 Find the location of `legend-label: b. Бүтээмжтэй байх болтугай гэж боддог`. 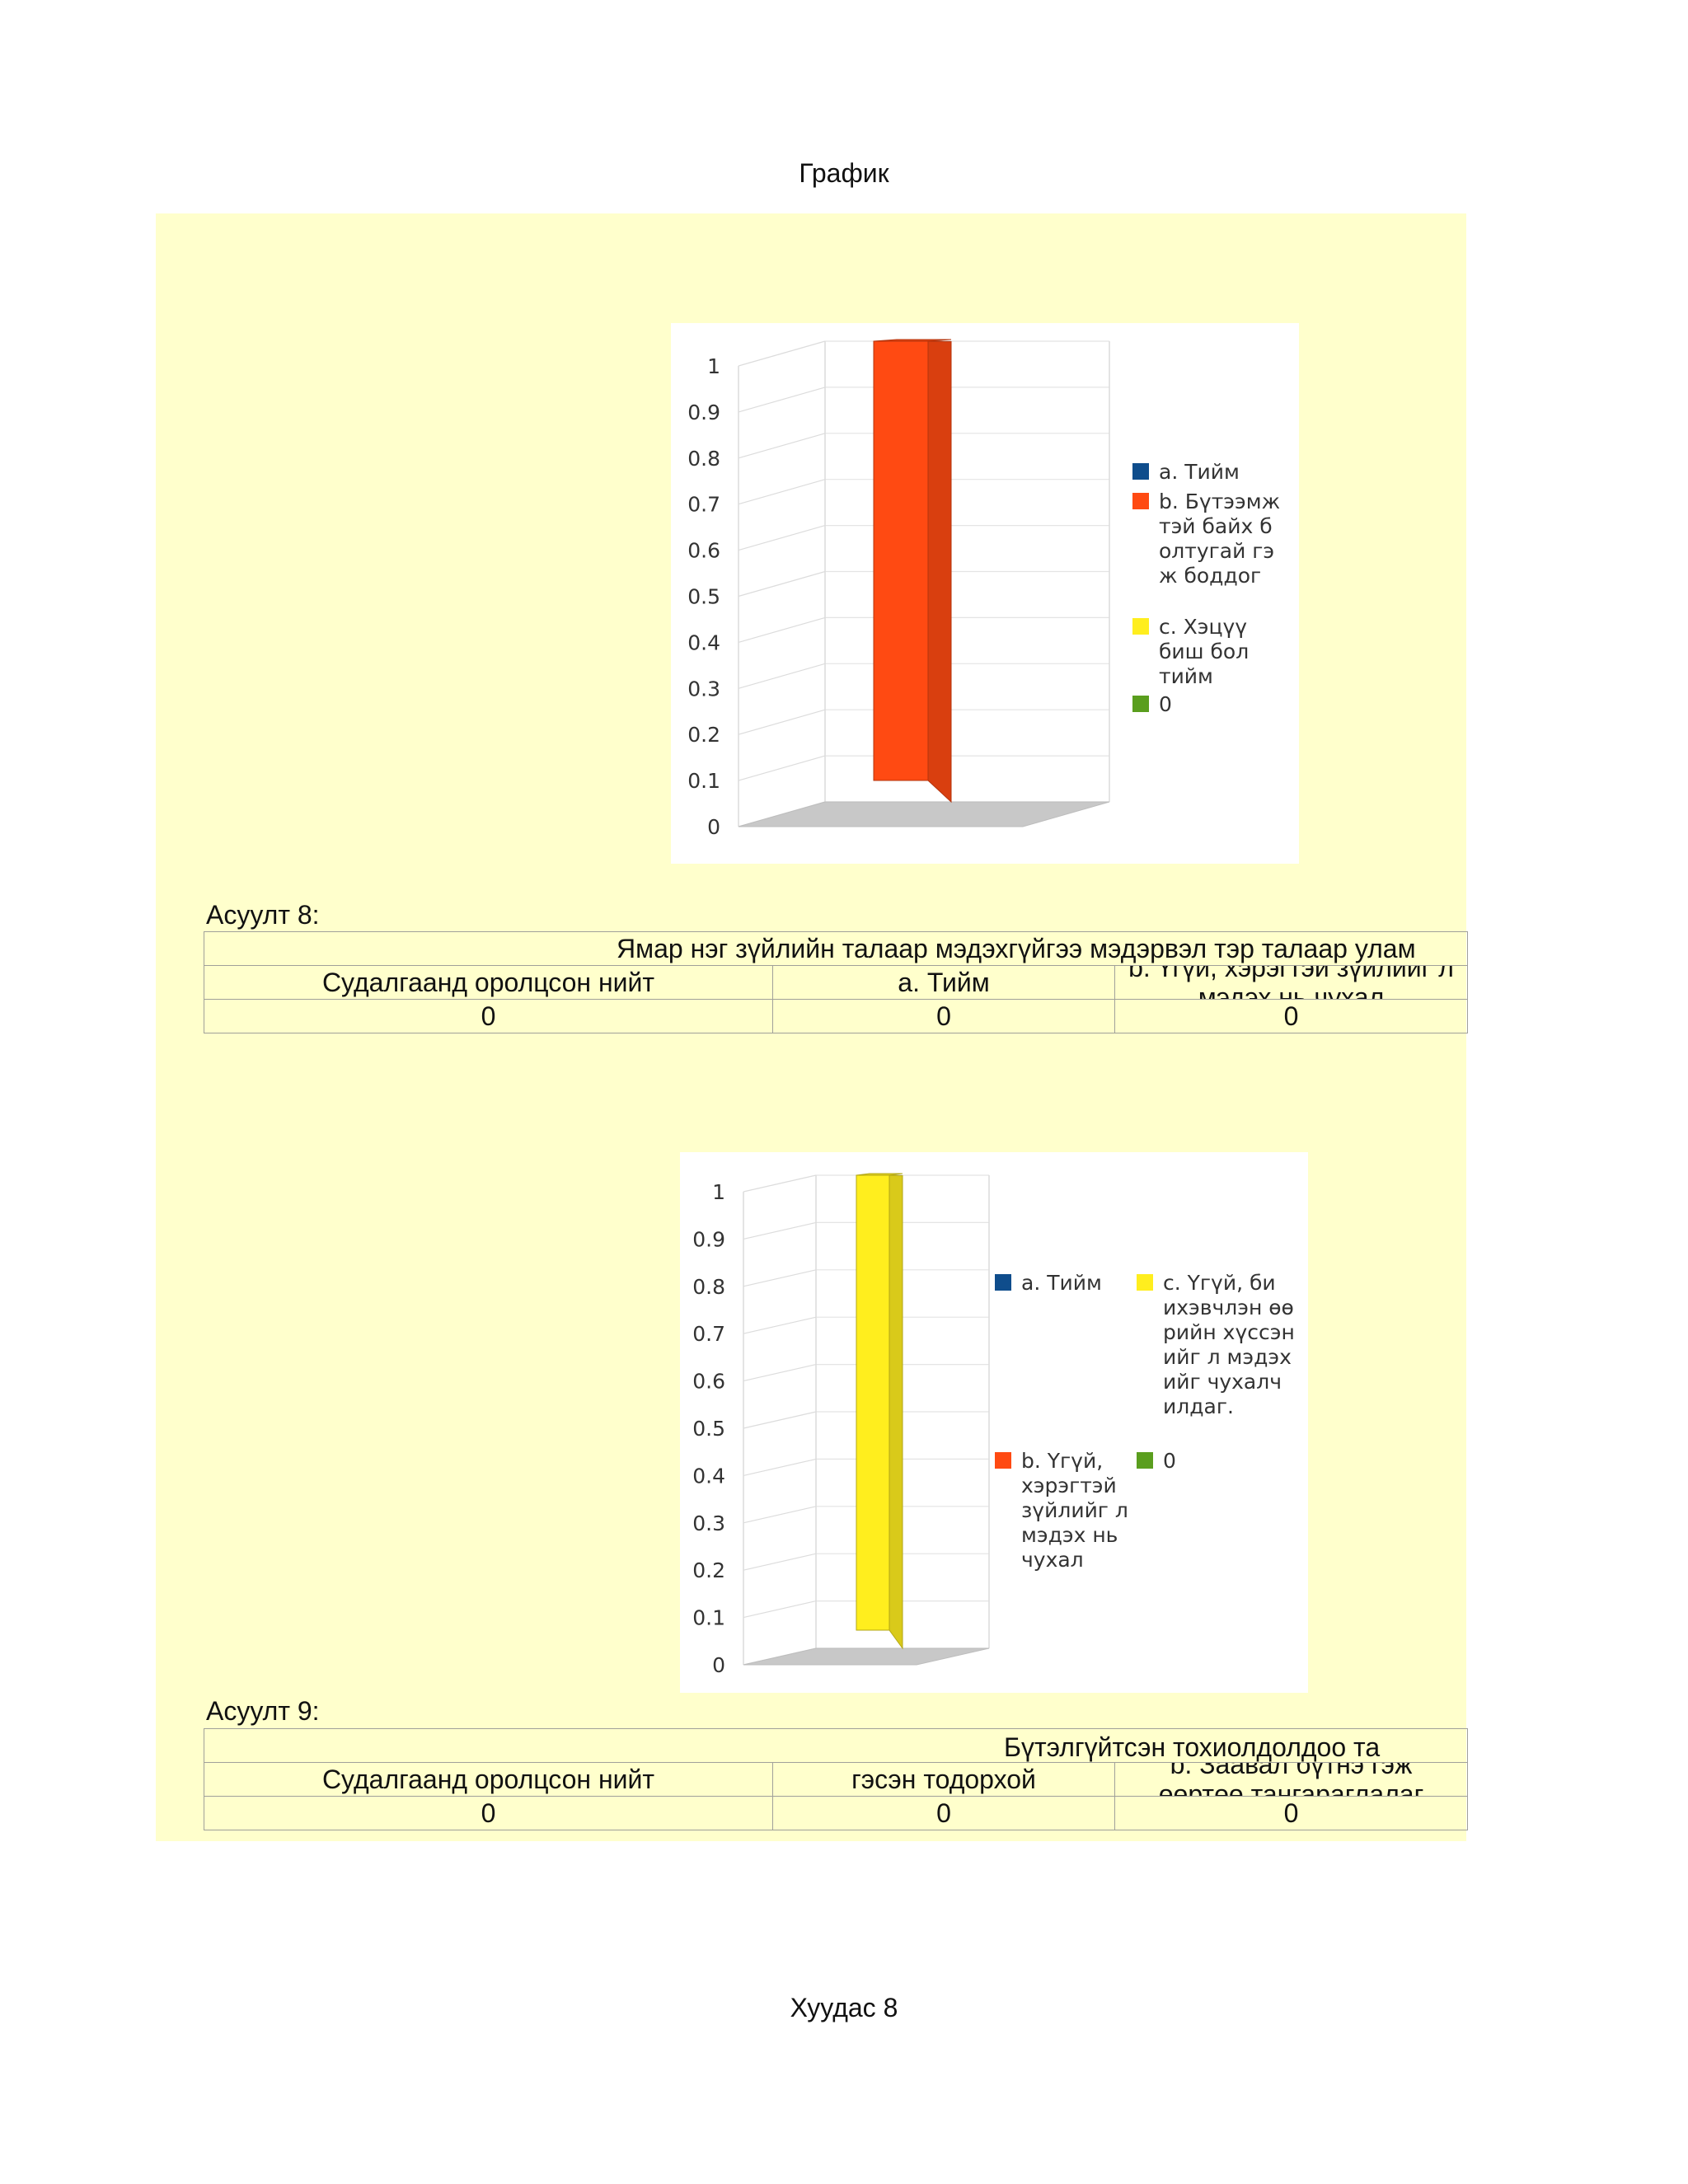

legend-label: b. Бүтээмжтэй байх болтугай гэж боддог is located at coordinates (1220, 539).